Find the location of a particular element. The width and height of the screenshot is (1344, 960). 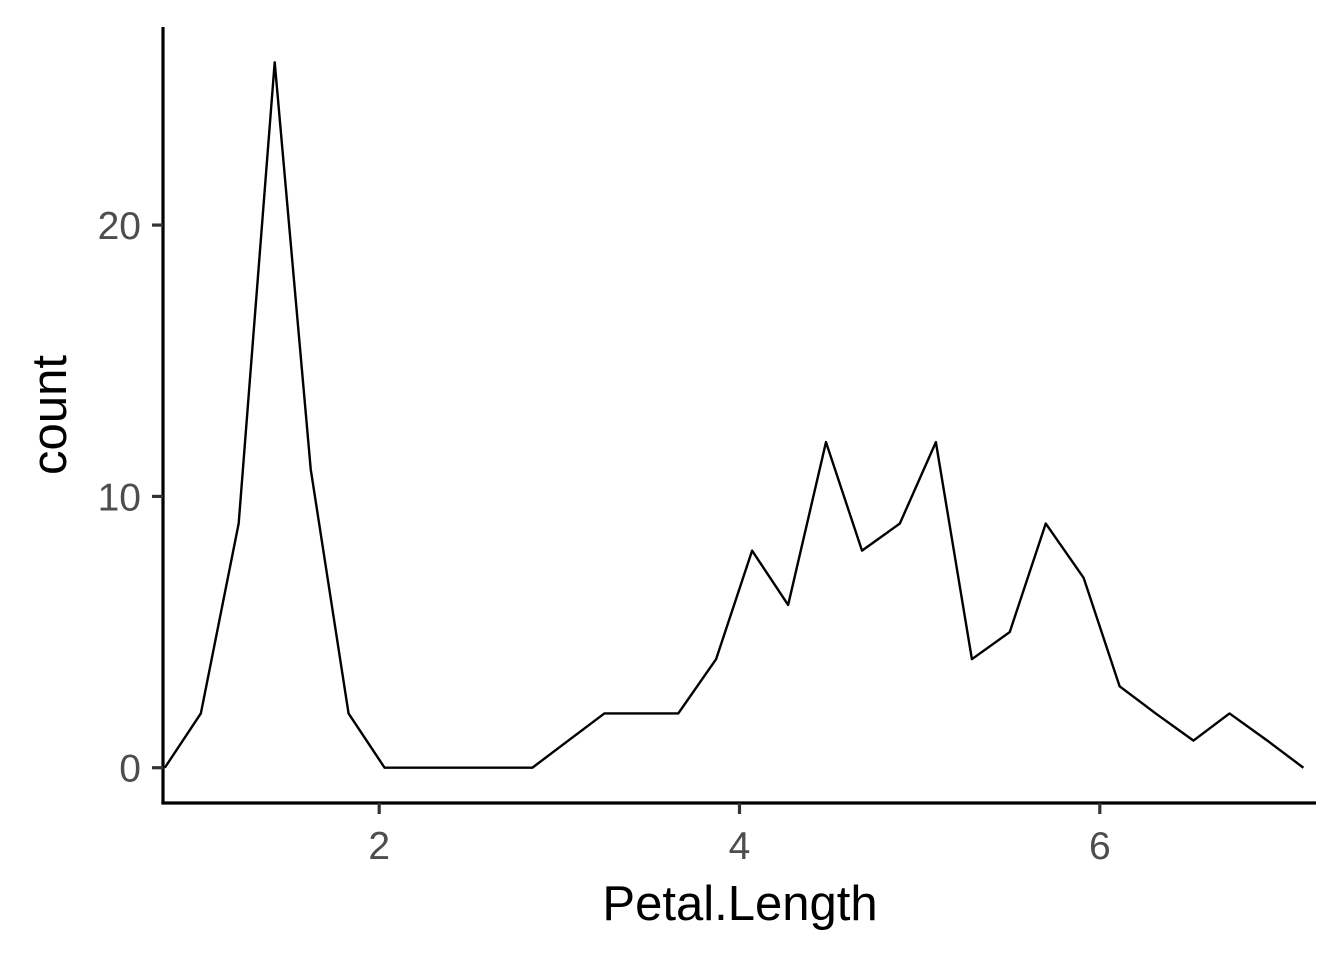

y-tick-label: 0 is located at coordinates (130, 769).